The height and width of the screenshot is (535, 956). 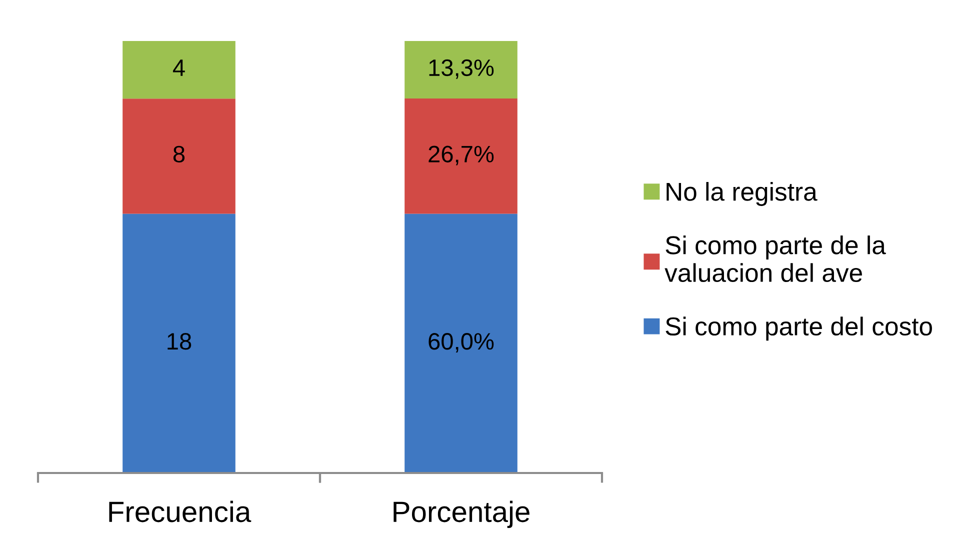 What do you see at coordinates (178, 68) in the screenshot?
I see `data-label: 4` at bounding box center [178, 68].